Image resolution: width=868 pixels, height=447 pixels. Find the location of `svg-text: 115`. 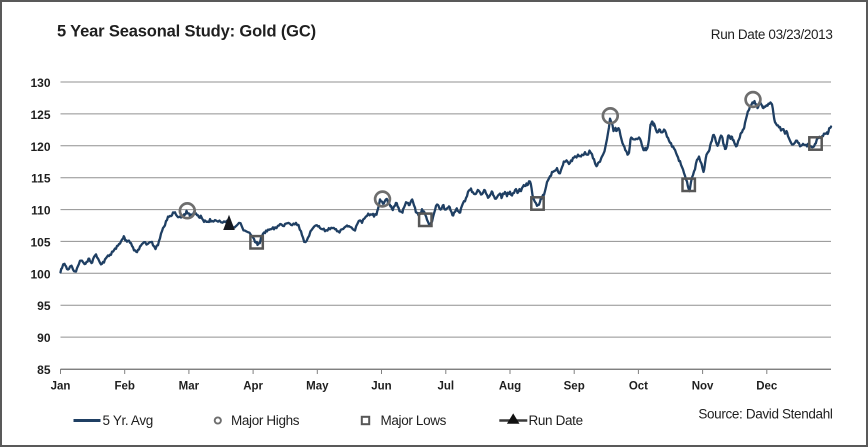

svg-text: 115 is located at coordinates (41, 179).